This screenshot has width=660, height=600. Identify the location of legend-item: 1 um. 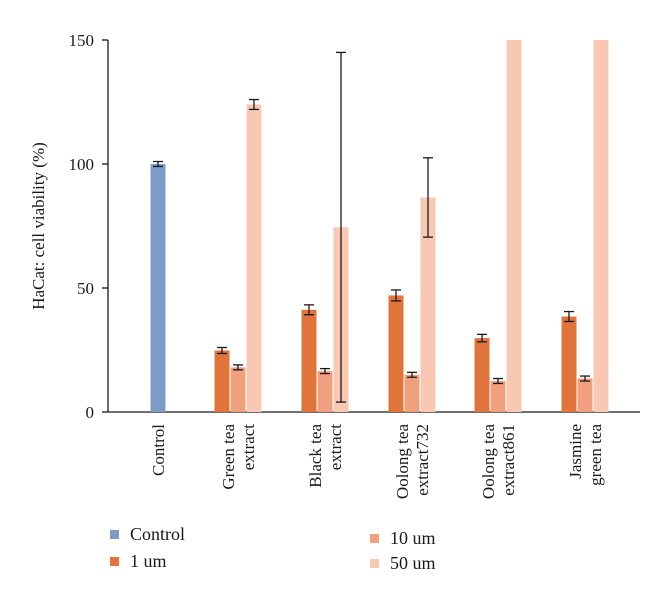
(138, 561).